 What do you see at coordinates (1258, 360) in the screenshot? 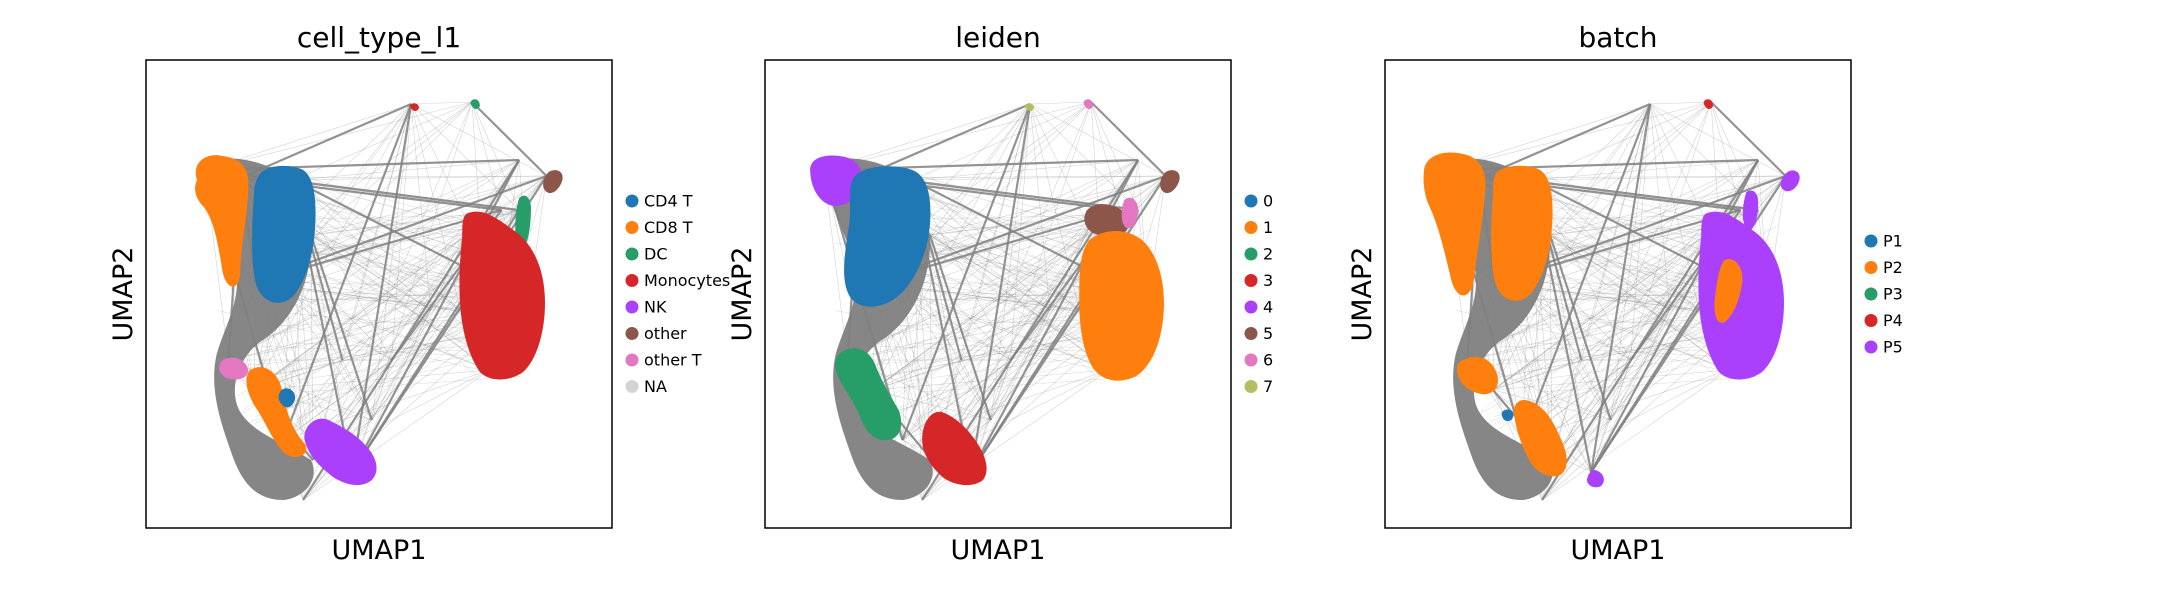
I see `legend-entry: 6` at bounding box center [1258, 360].